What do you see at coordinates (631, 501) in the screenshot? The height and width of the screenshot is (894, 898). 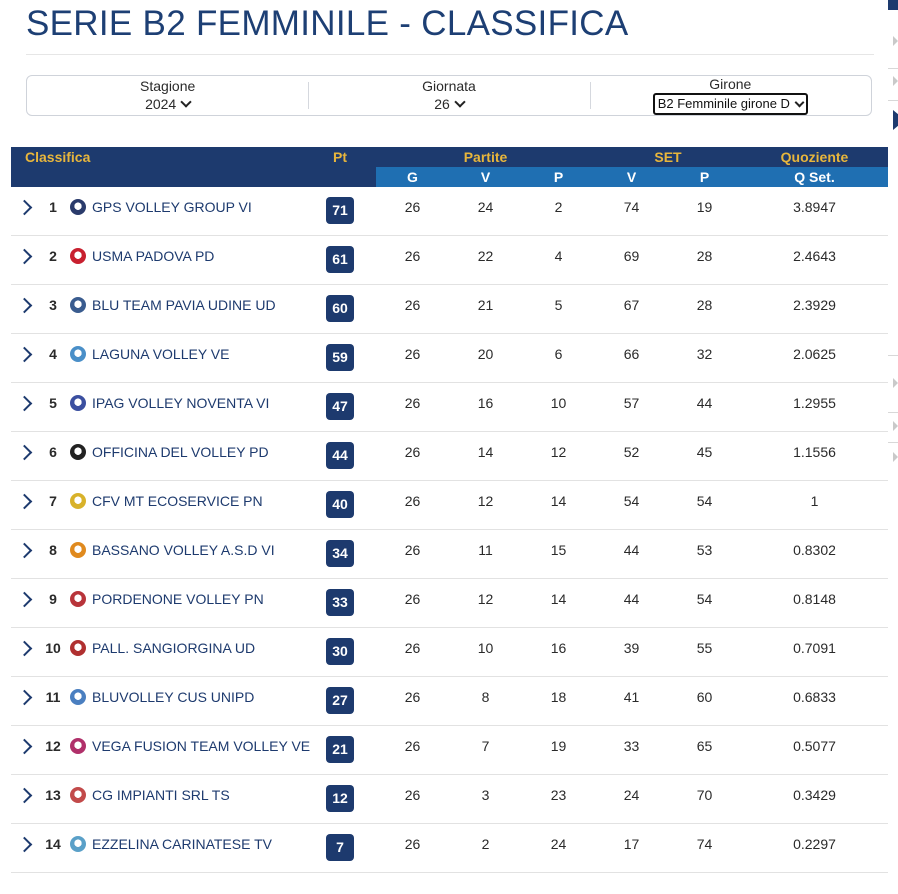 I see `sets-won: 54` at bounding box center [631, 501].